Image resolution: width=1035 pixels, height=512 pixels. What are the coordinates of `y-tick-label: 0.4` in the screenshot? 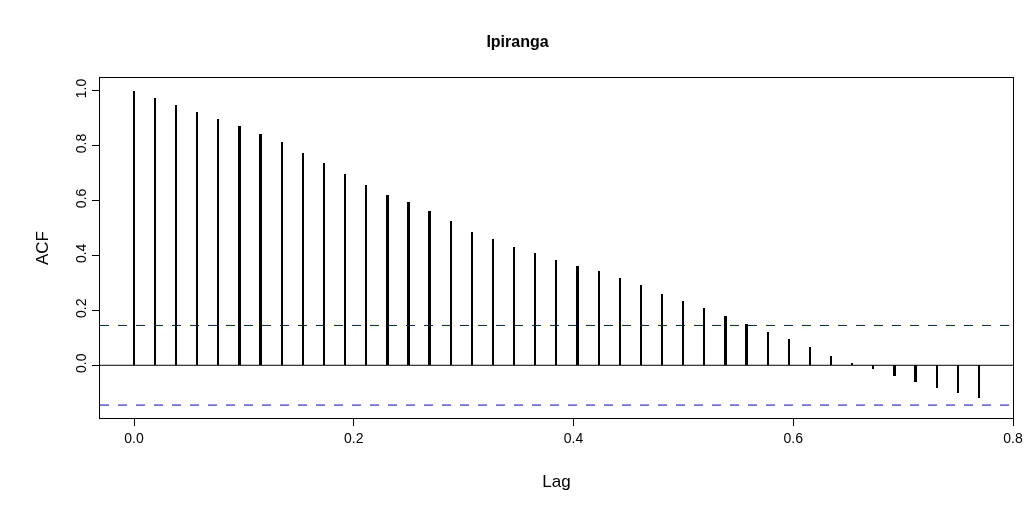 It's located at (81, 253).